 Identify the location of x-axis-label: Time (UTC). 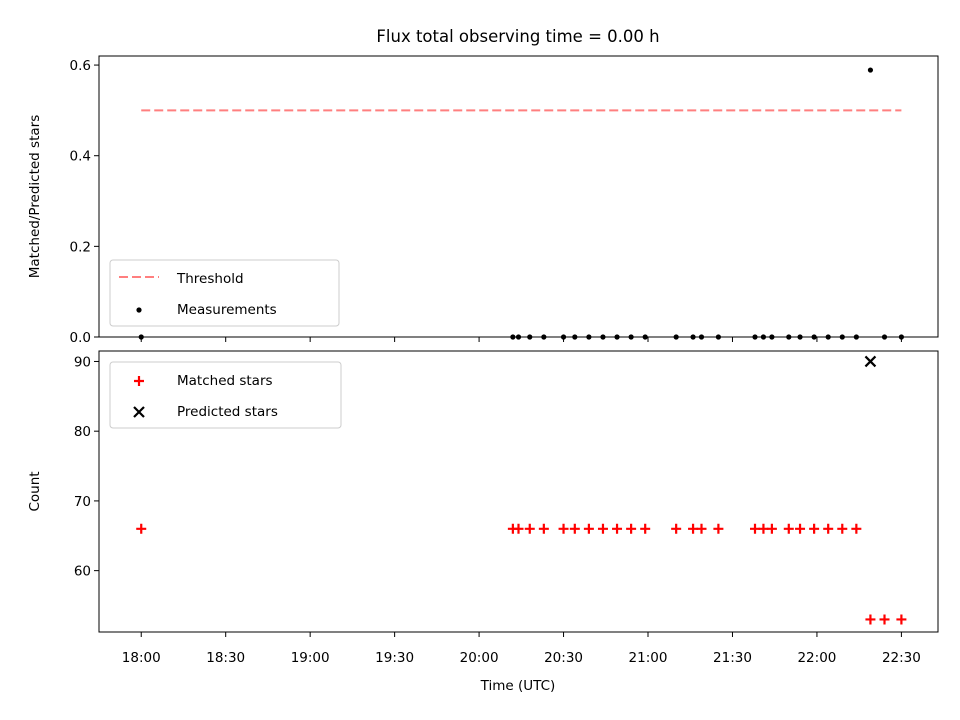
(518, 686).